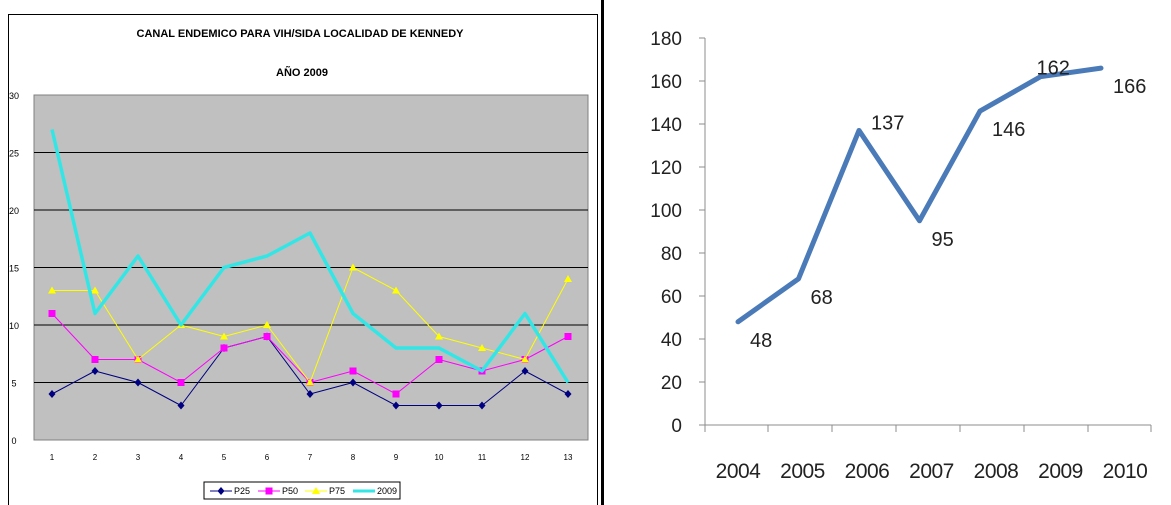  What do you see at coordinates (822, 298) in the screenshot?
I see `data-label: 68` at bounding box center [822, 298].